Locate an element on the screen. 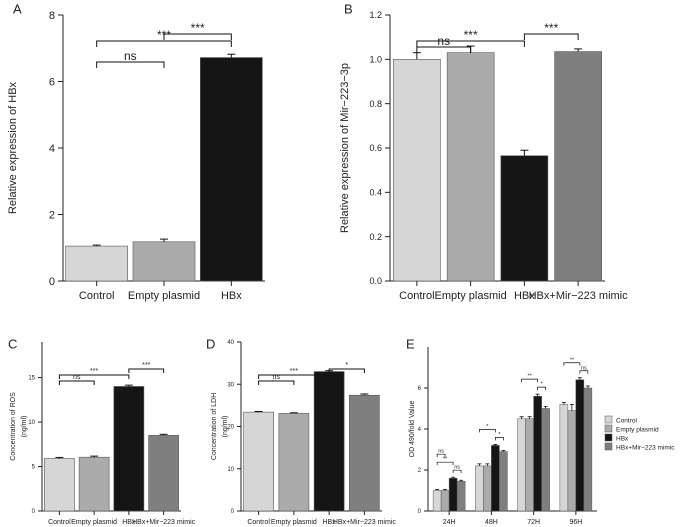 The width and height of the screenshot is (685, 527). panel-d-significance-label: *** is located at coordinates (294, 371).